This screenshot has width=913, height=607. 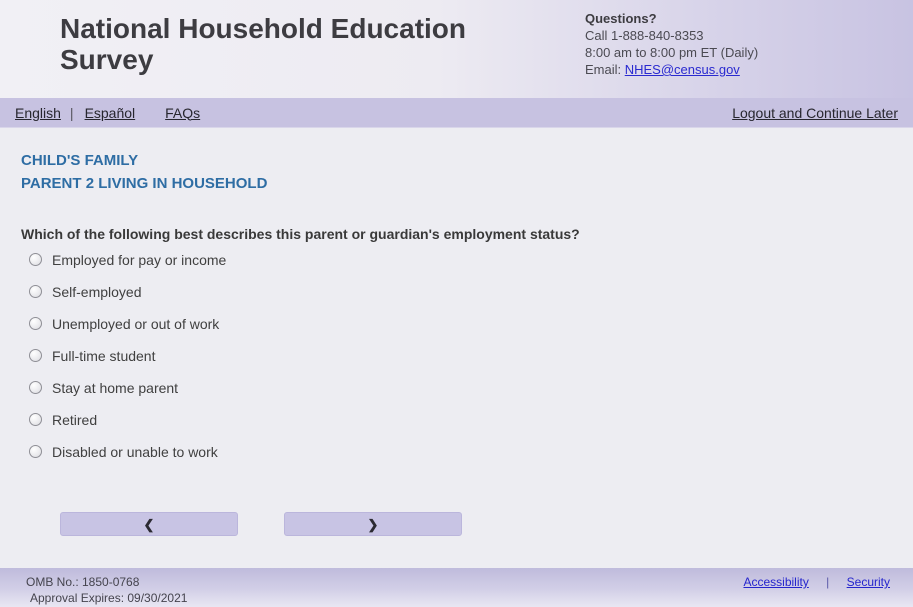 What do you see at coordinates (682, 69) in the screenshot?
I see `email-link: NHES@census.gov` at bounding box center [682, 69].